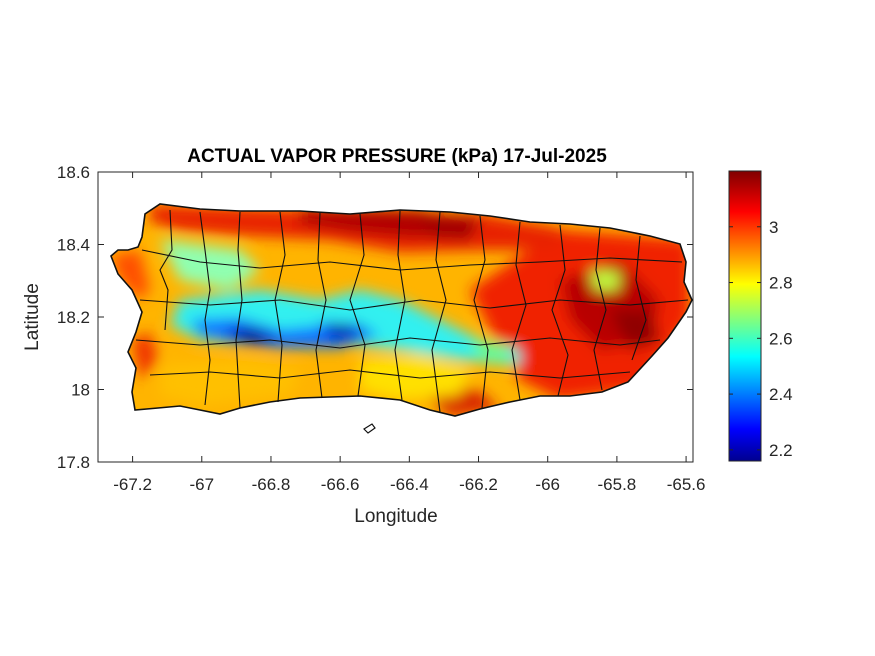 Image resolution: width=875 pixels, height=656 pixels. What do you see at coordinates (73, 245) in the screenshot?
I see `y-tick-label: 18.4` at bounding box center [73, 245].